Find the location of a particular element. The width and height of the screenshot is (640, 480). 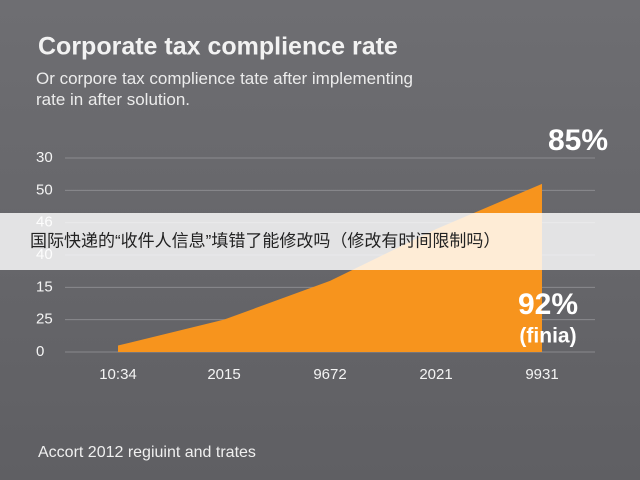

x-tick-label: 9672 is located at coordinates (329, 374).